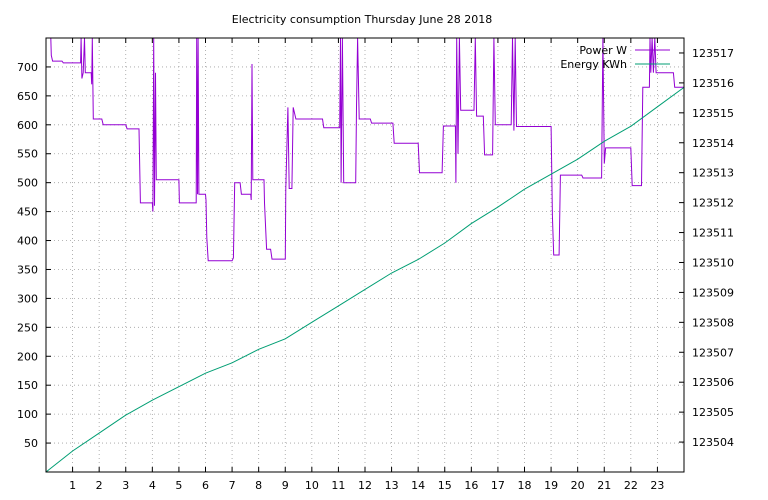 This screenshot has width=768, height=500. What do you see at coordinates (604, 485) in the screenshot?
I see `x-tick-label: 21` at bounding box center [604, 485].